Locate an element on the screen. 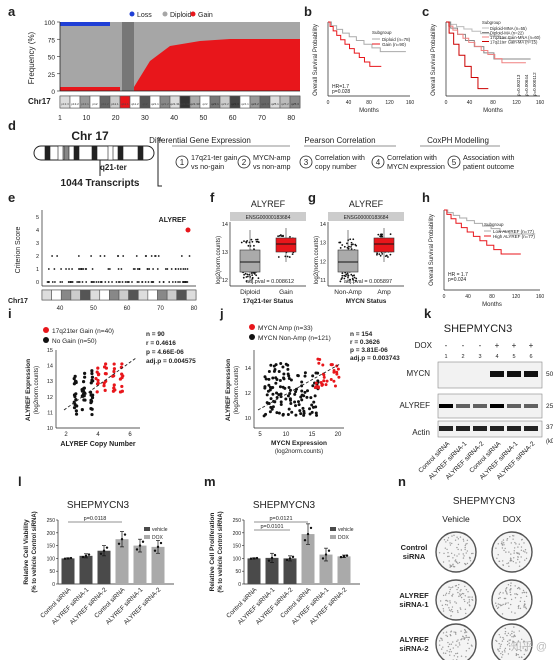 Image resolution: width=553 pixels, height=660 pixels. bracket is located at coordinates (159, 163).